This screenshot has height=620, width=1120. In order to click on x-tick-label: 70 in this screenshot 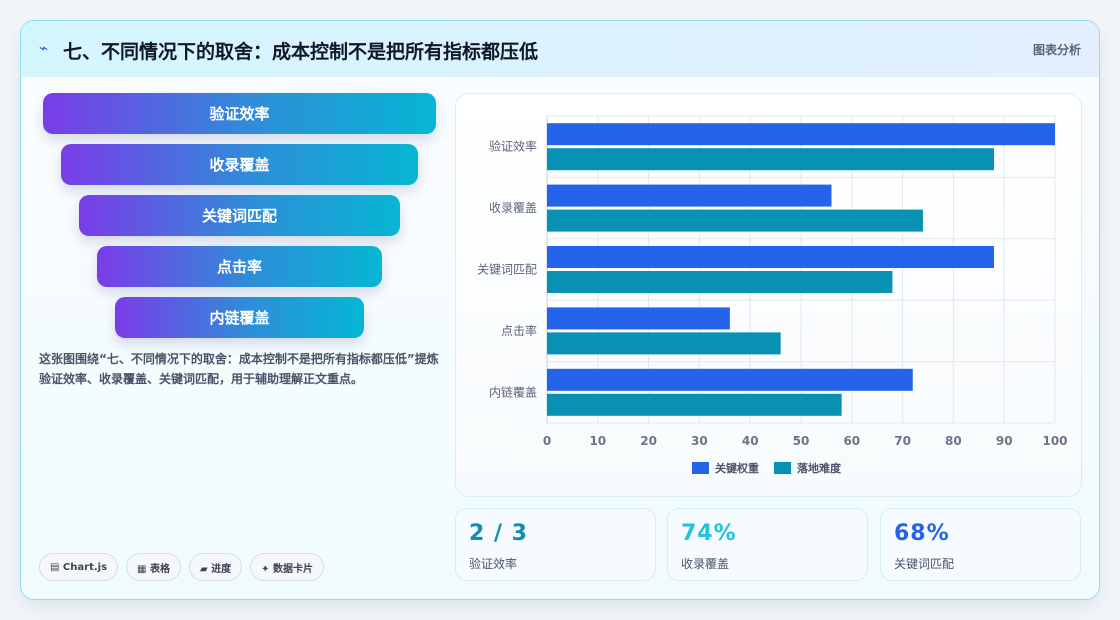, I will do `click(902, 441)`.